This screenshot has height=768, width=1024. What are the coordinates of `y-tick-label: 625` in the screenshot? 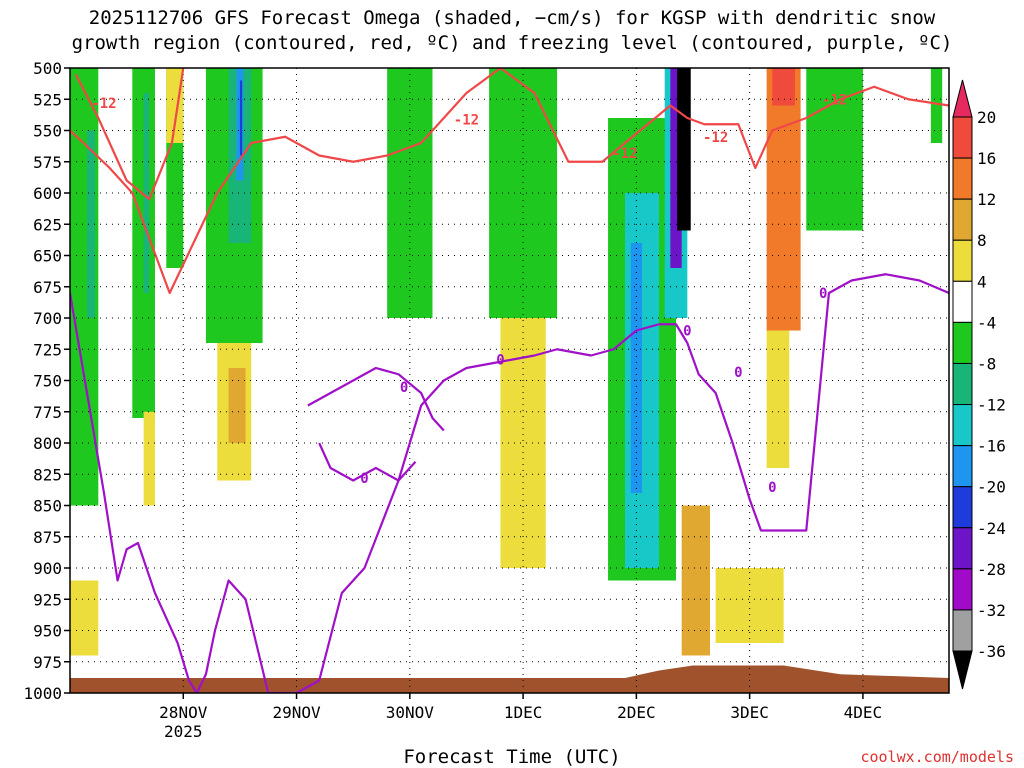 It's located at (47, 224).